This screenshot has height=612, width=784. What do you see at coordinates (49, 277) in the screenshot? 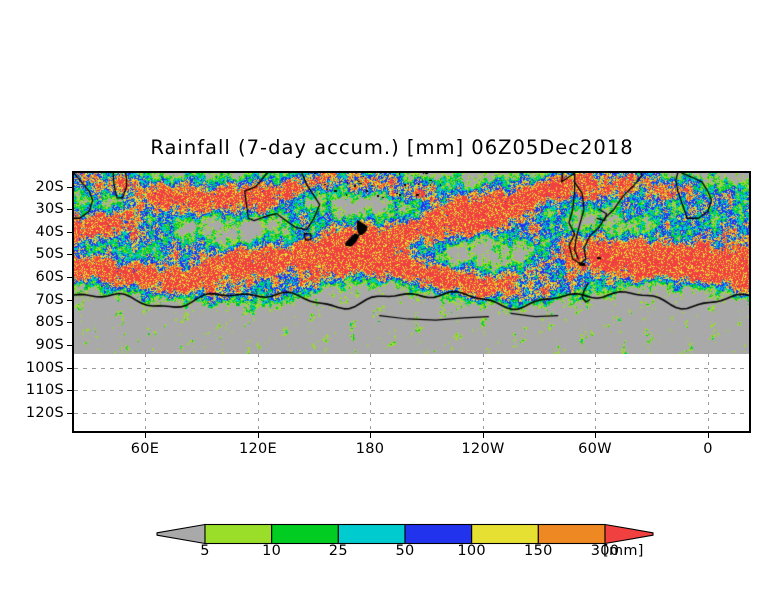
I see `y-axis-tick-label: 60S` at bounding box center [49, 277].